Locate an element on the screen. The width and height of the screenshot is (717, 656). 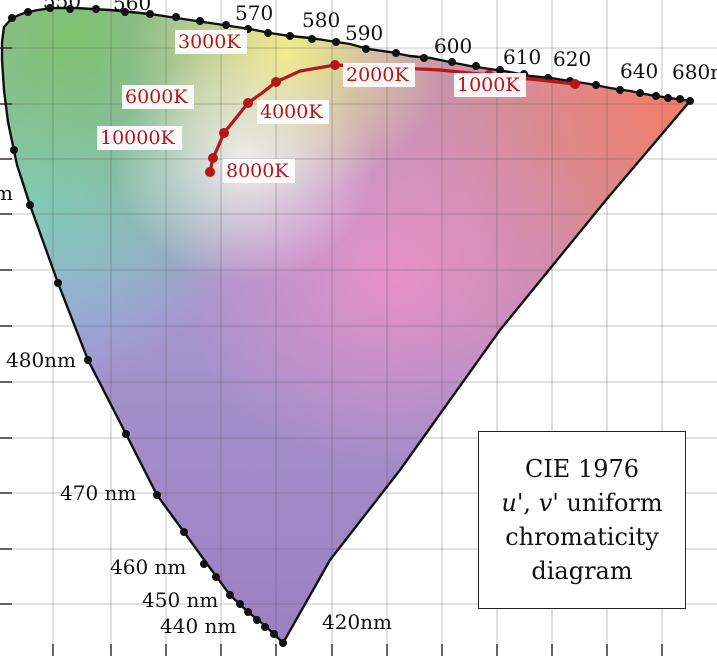
temperature-labels: 3000K 2000K 1000K 6000K 4000K 10000K 8000K is located at coordinates (311, 106).